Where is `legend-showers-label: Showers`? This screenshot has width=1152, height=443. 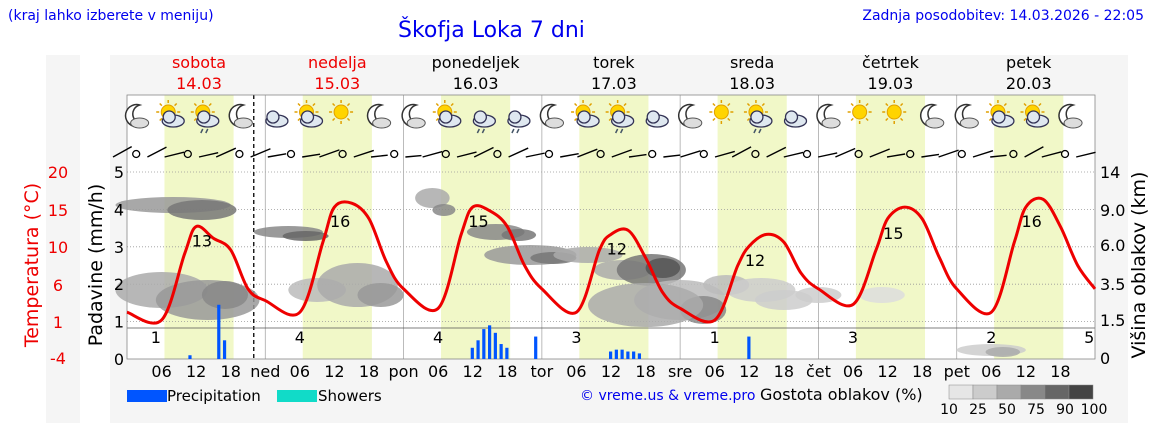
legend-showers-label: Showers is located at coordinates (350, 396).